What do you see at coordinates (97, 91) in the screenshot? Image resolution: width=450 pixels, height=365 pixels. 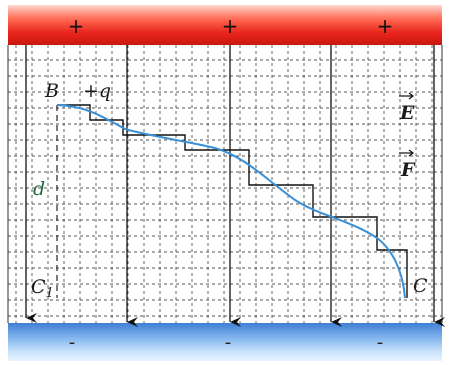 I see `charge-label: +q` at bounding box center [97, 91].